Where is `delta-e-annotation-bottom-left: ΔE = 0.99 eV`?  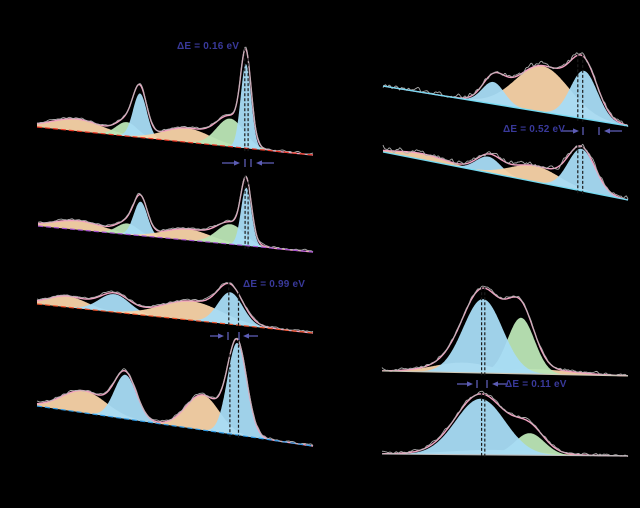 delta-e-annotation-bottom-left: ΔE = 0.99 eV is located at coordinates (274, 284).